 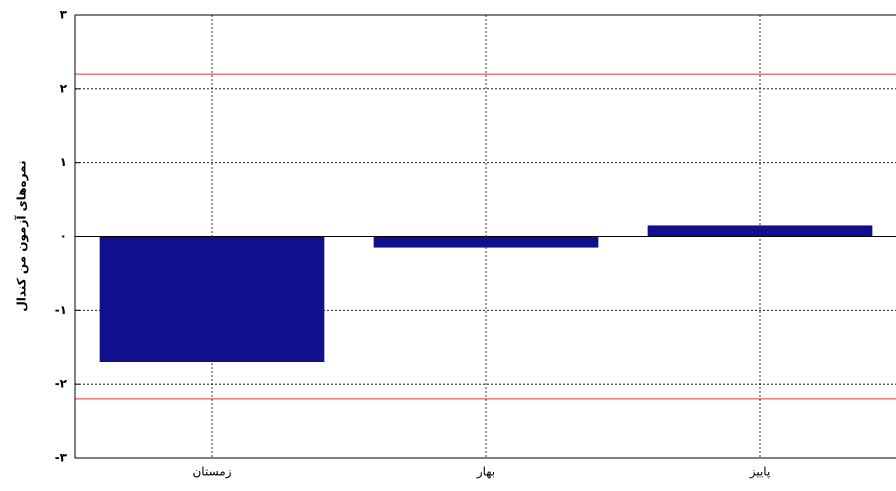 What do you see at coordinates (211, 472) in the screenshot?
I see `x-tick-label: زمستان` at bounding box center [211, 472].